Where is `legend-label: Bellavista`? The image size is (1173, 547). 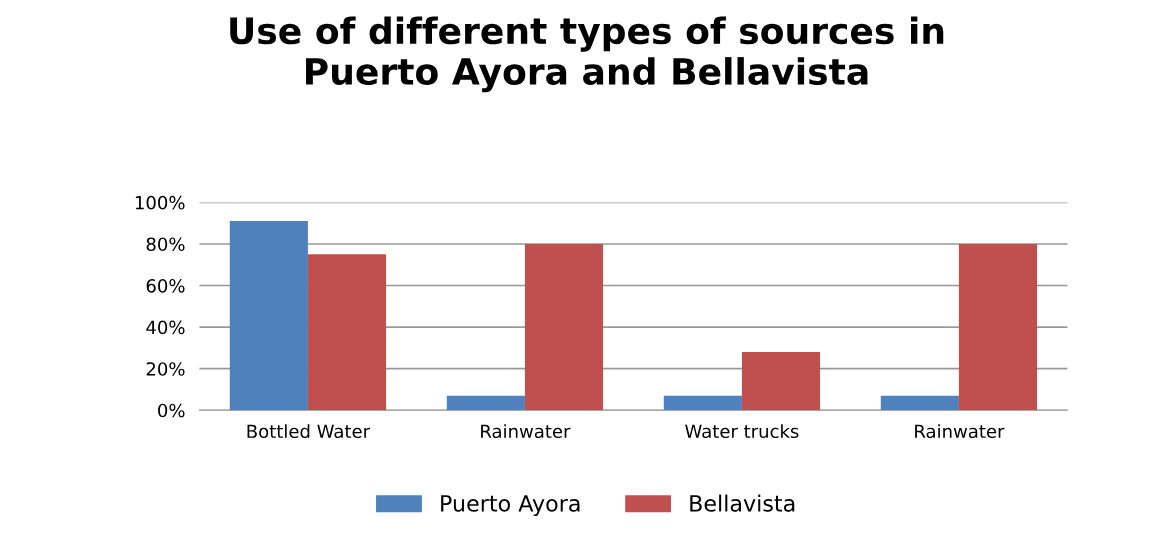
legend-label: Bellavista is located at coordinates (742, 503).